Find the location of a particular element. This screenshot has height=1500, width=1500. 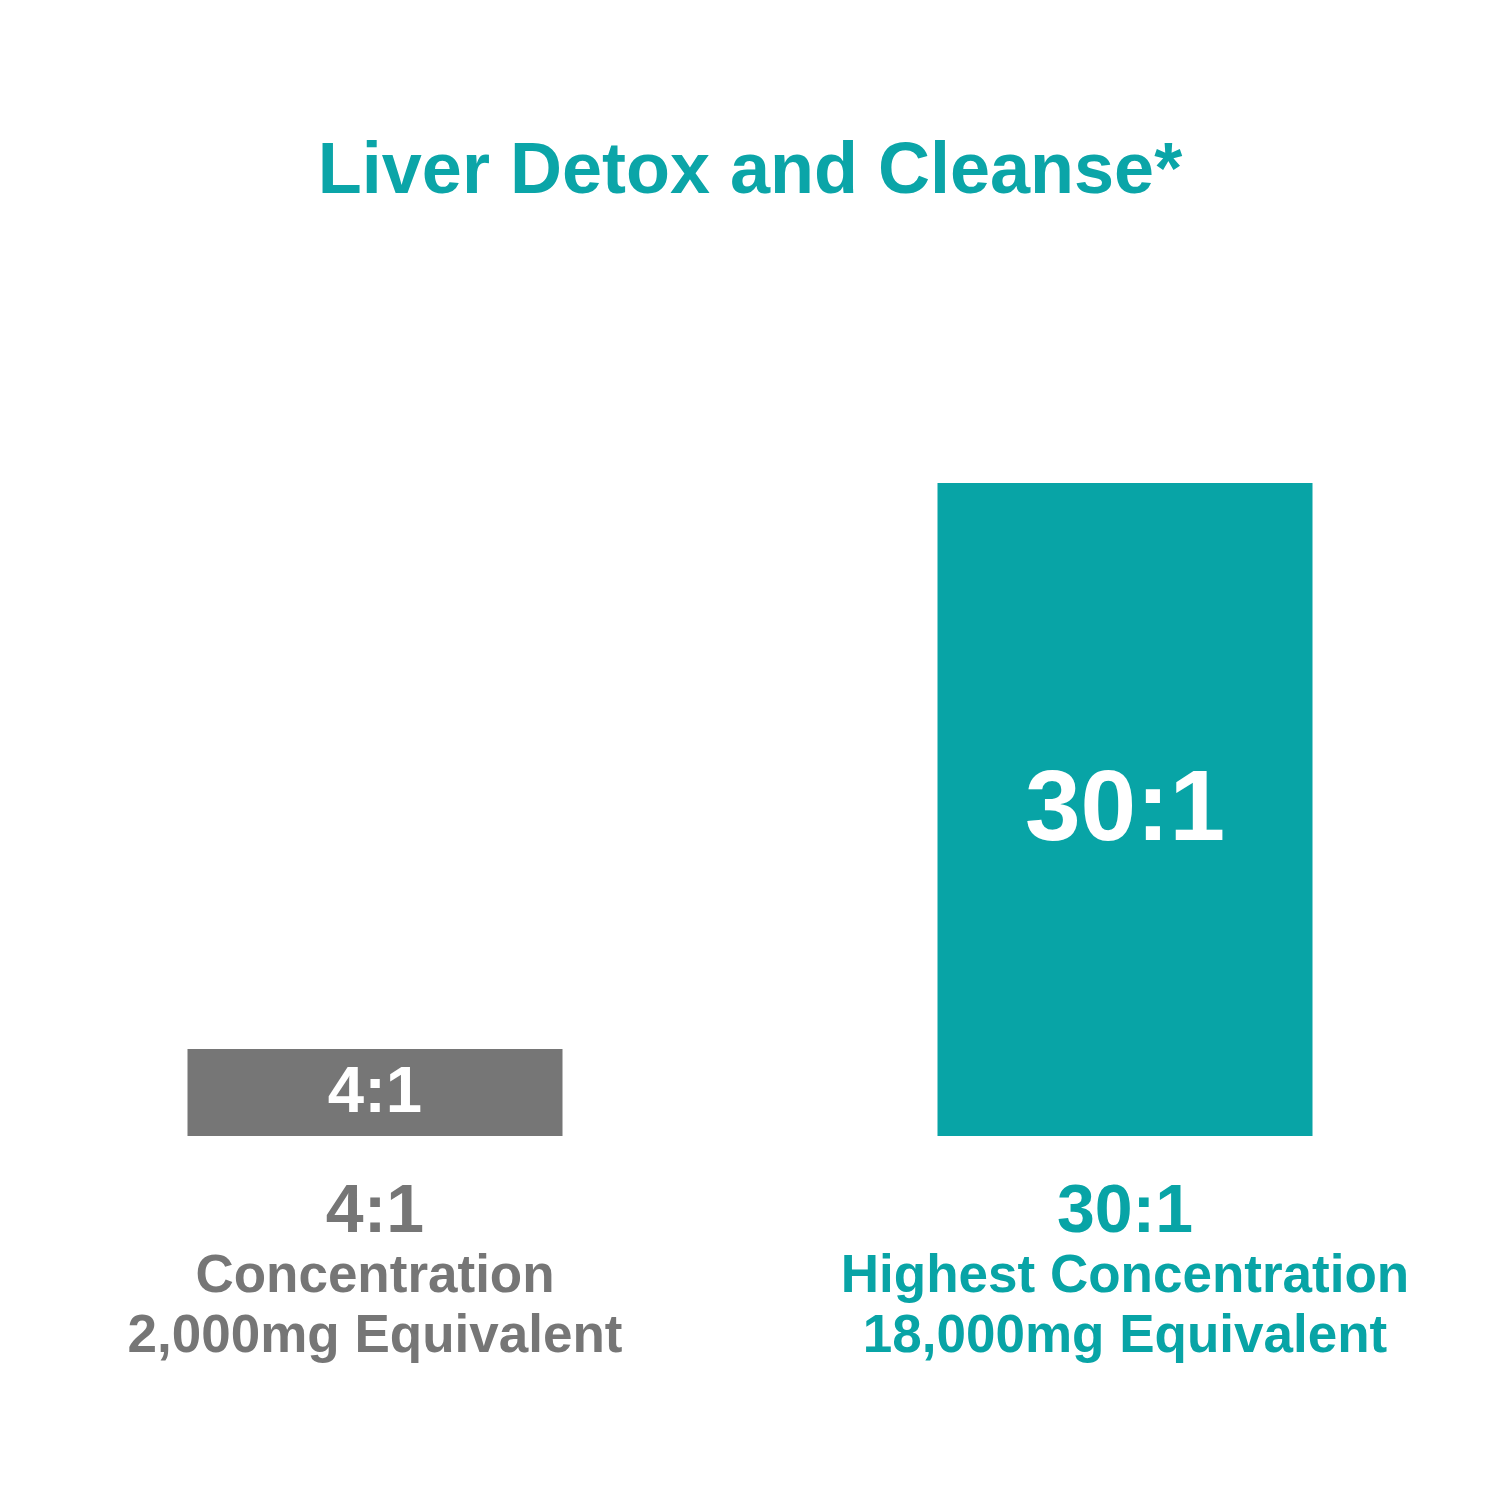

data-label: 4:1 is located at coordinates (375, 1090).